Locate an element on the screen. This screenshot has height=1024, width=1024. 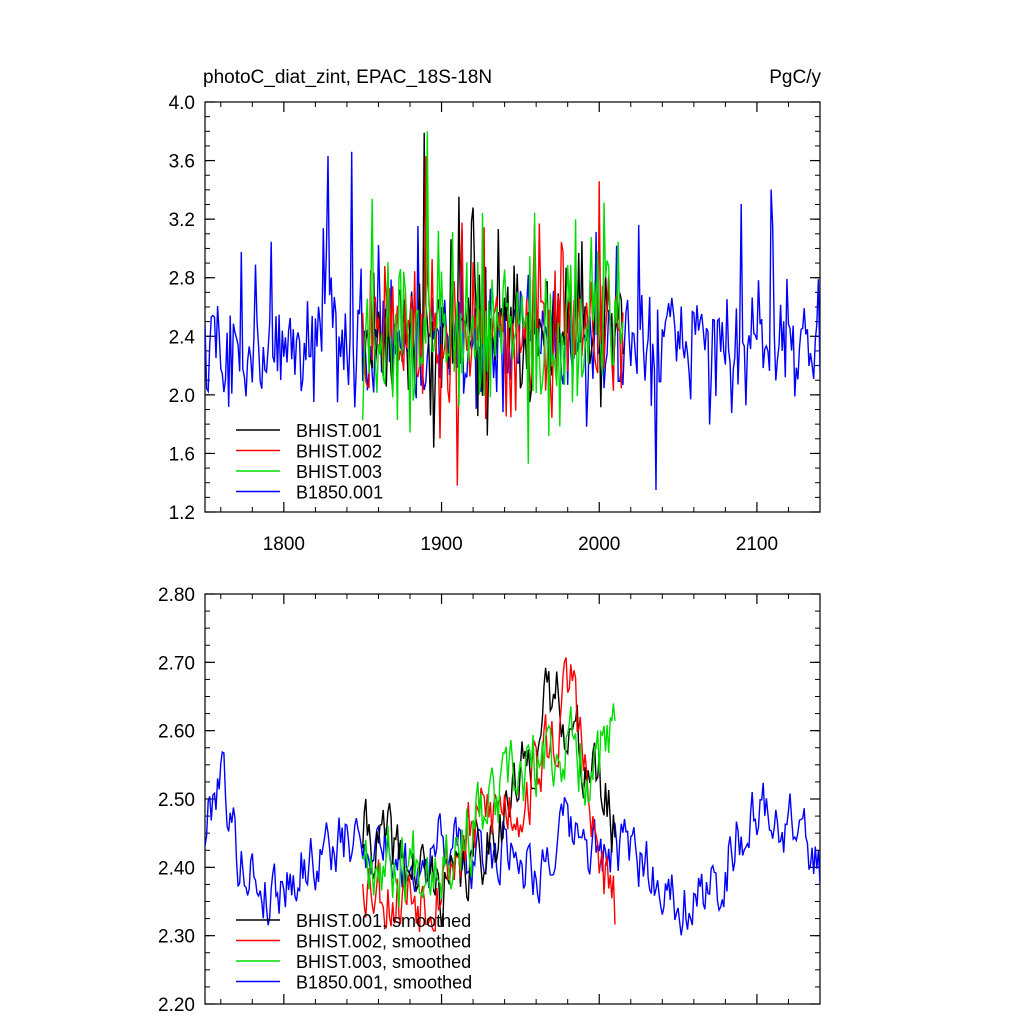
bottom-legend-label: BHIST.001, smoothed is located at coordinates (383, 921).